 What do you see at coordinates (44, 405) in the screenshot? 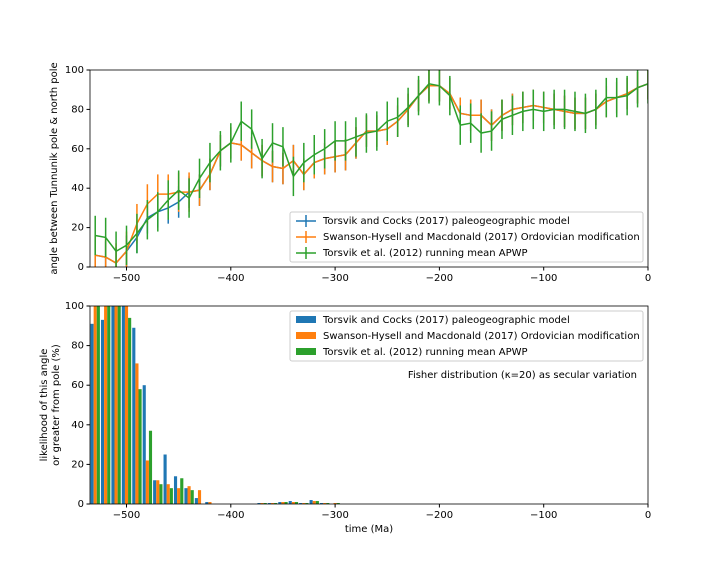
I see `y-axis-label: likelihood of this angle` at bounding box center [44, 405].